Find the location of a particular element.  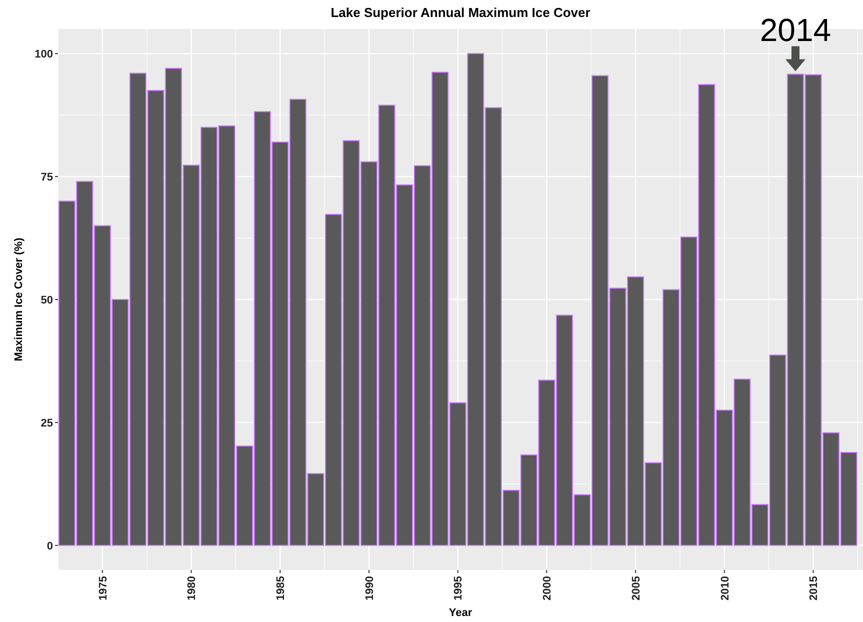

x-tick-label: 2005 is located at coordinates (636, 588).